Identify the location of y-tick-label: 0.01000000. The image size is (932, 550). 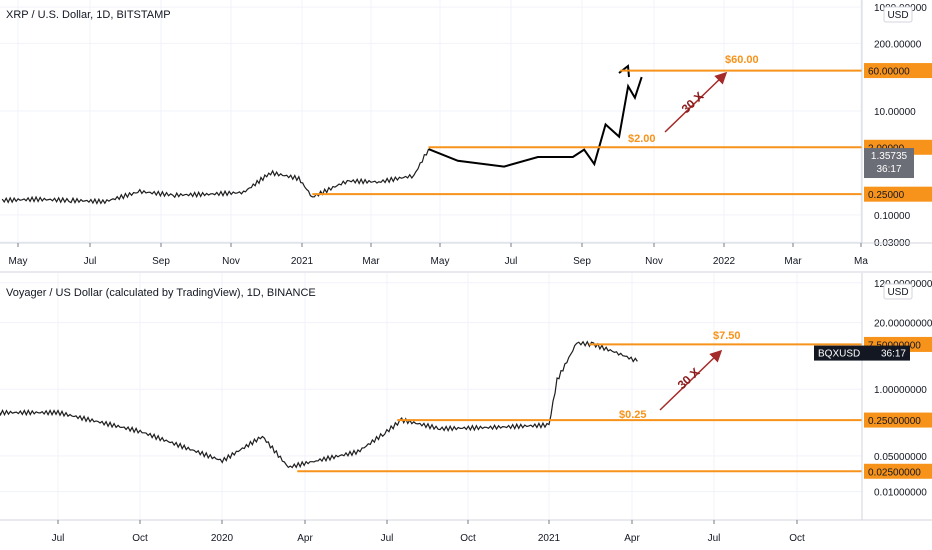
(900, 493).